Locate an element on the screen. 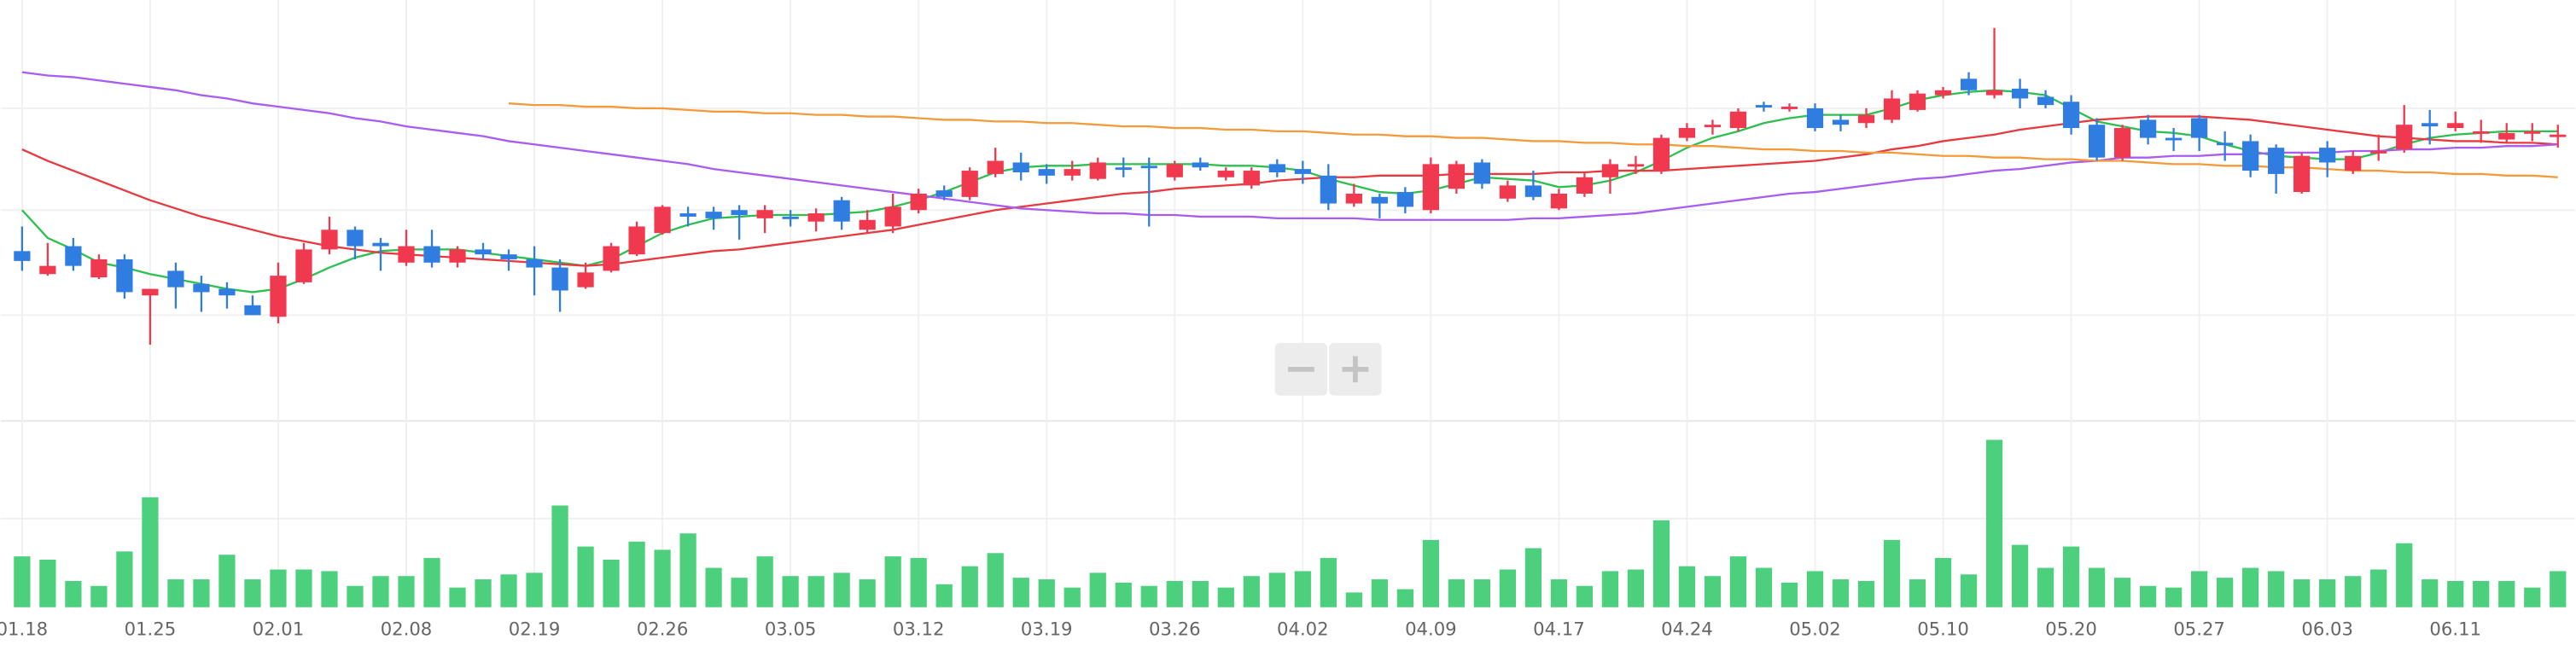 The image size is (2576, 645). x-tick-label: 01.25 is located at coordinates (151, 629).